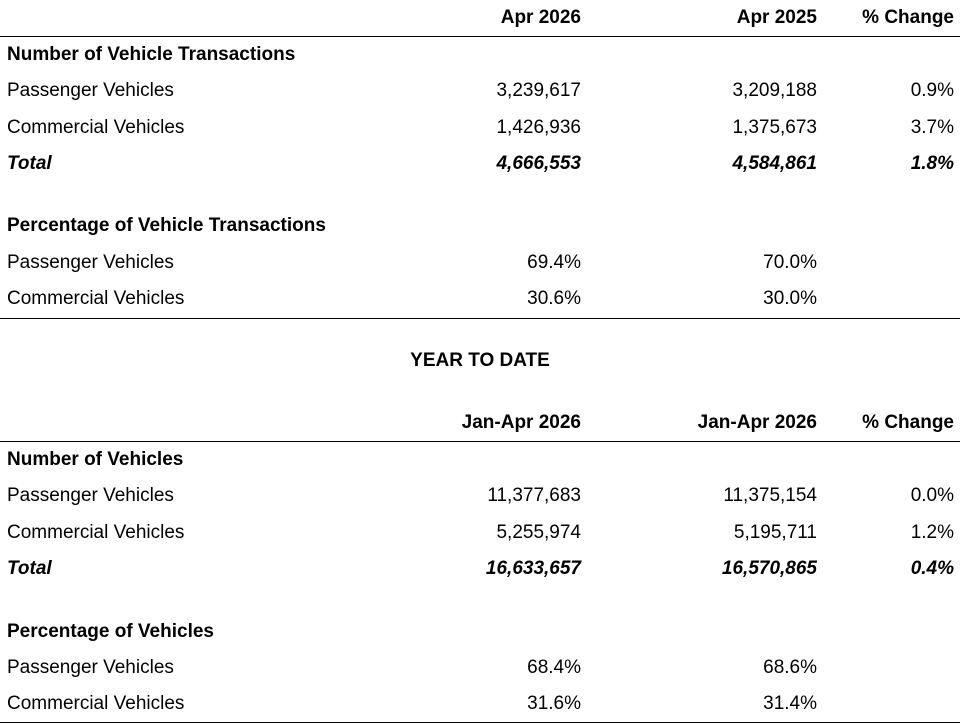 The image size is (960, 725). I want to click on table-row: Commercial Vehicles 31.6% 31.4%, so click(480, 704).